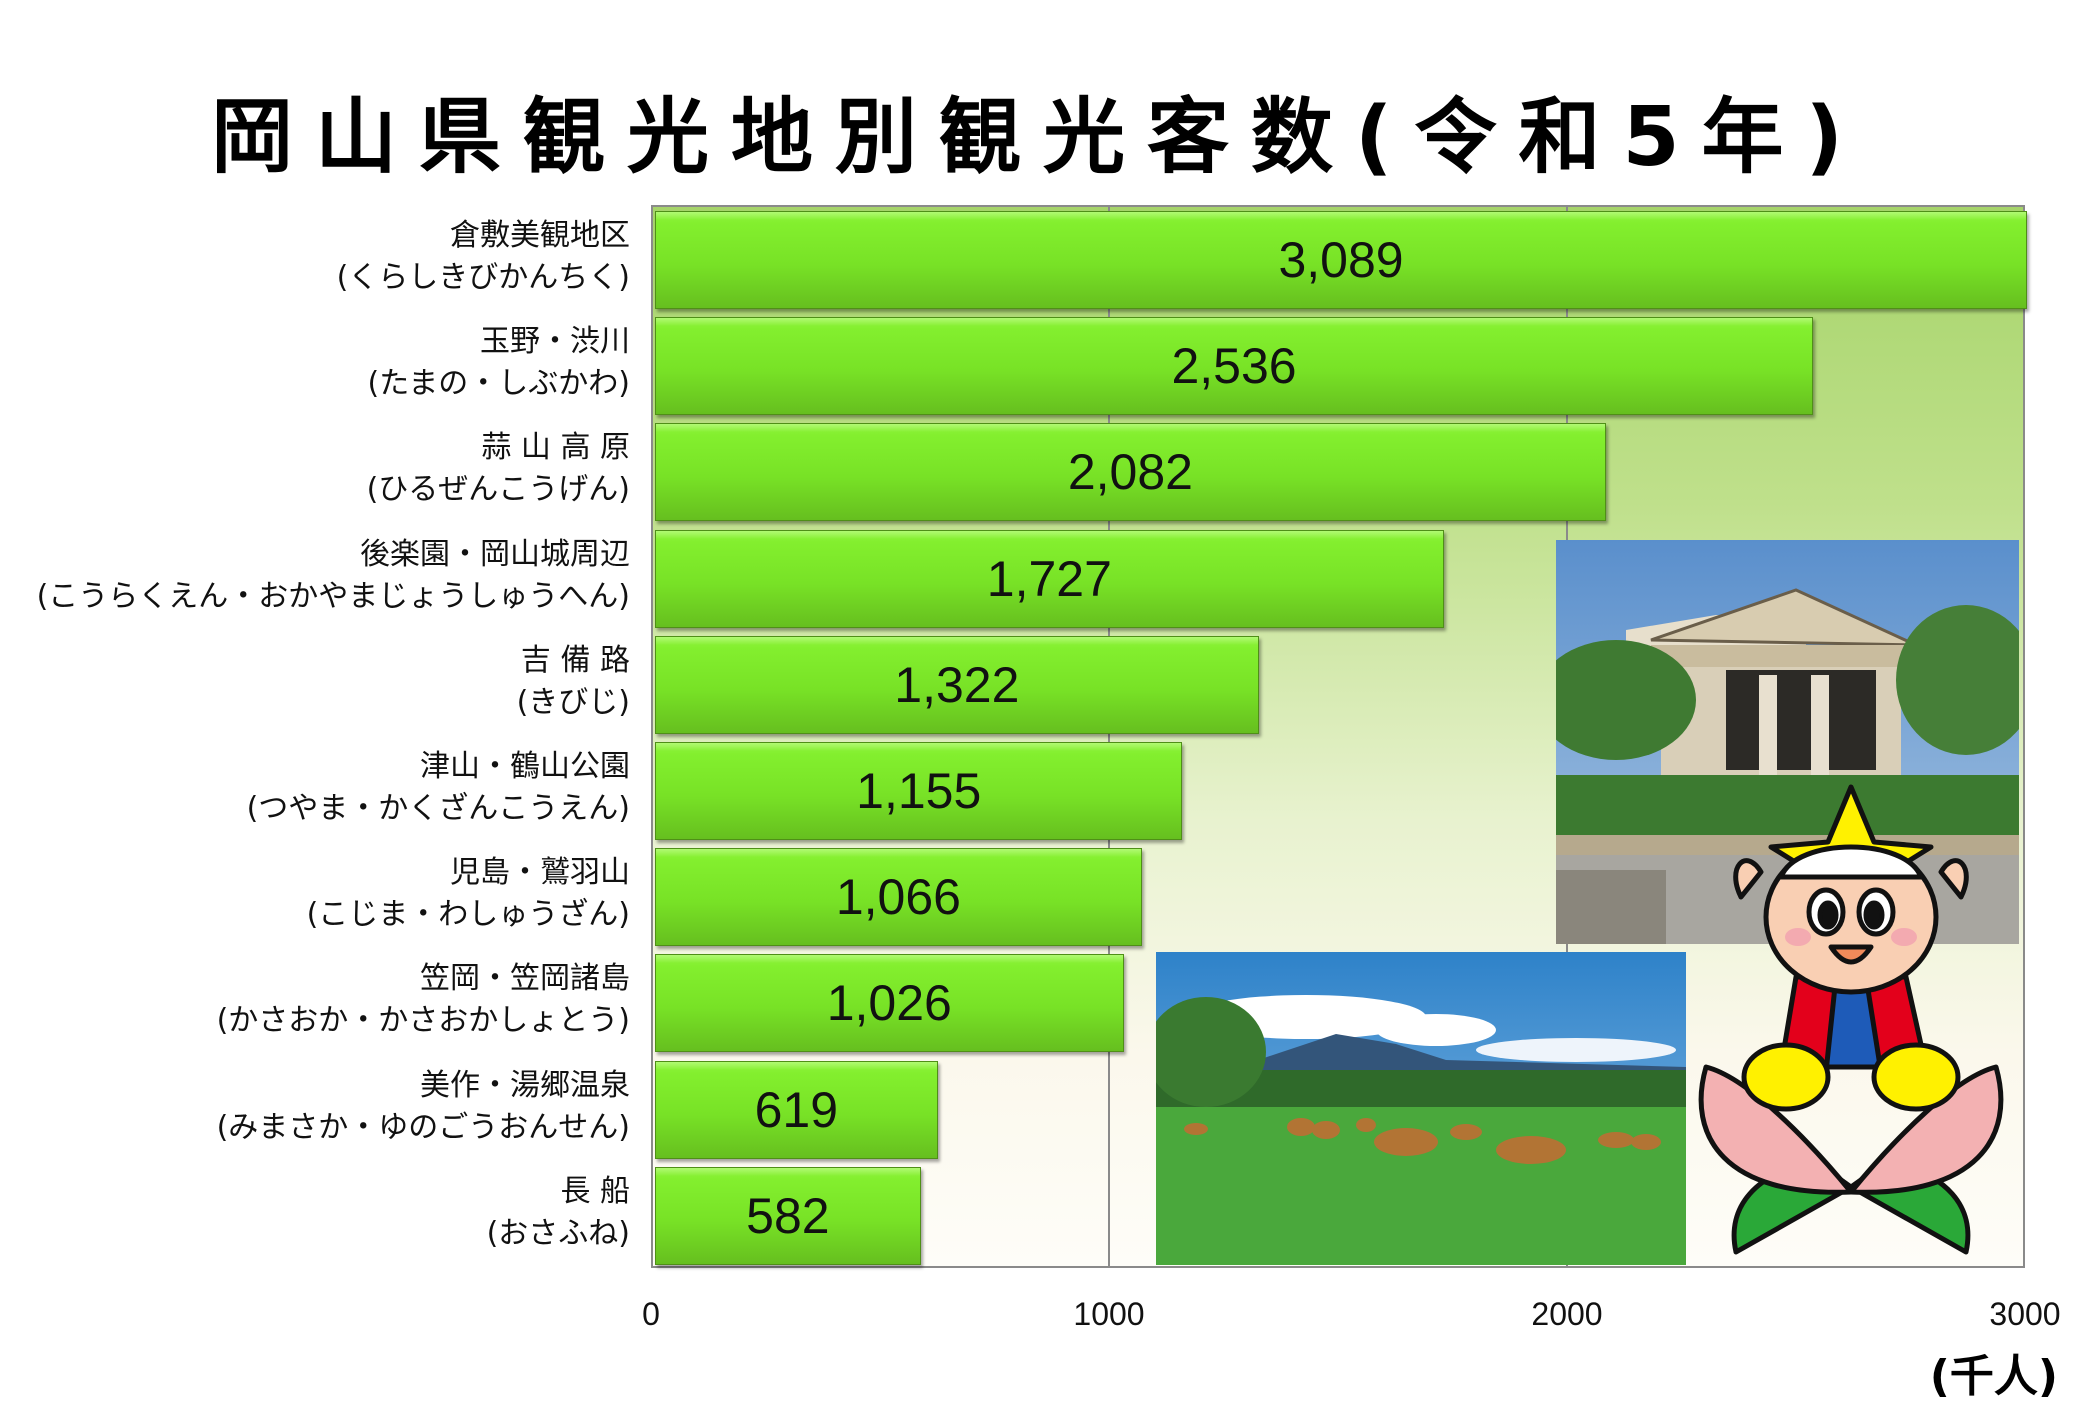 This screenshot has height=1404, width=2076. I want to click on bar: 1,727, so click(1049, 578).